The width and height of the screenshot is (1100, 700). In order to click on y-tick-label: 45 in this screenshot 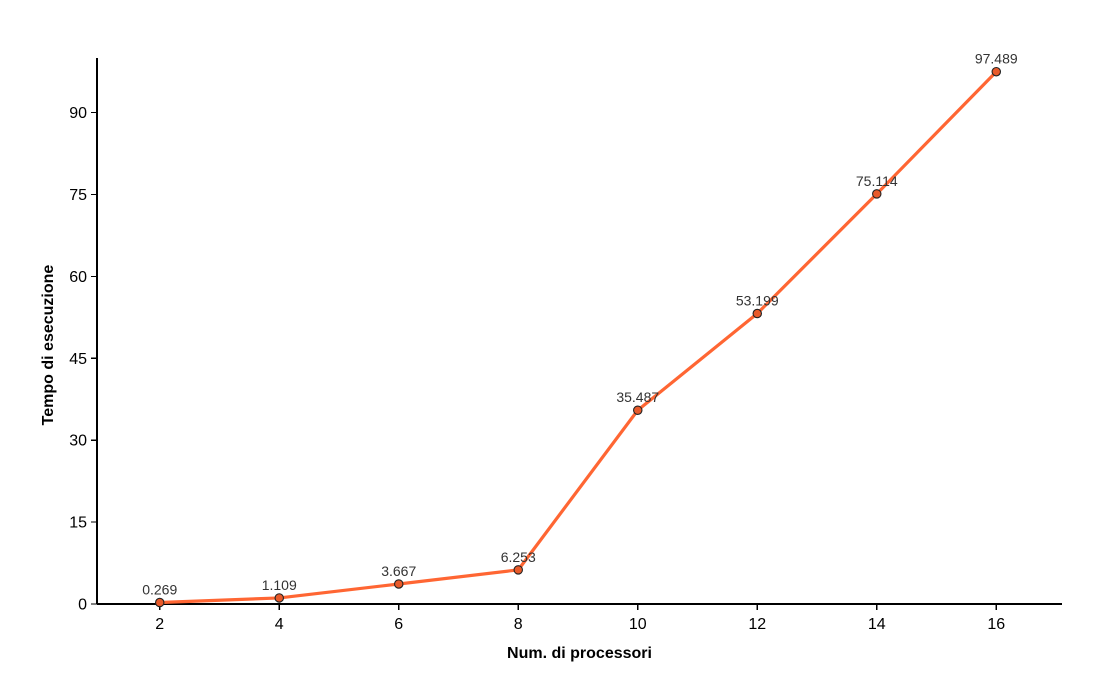, I will do `click(78, 359)`.